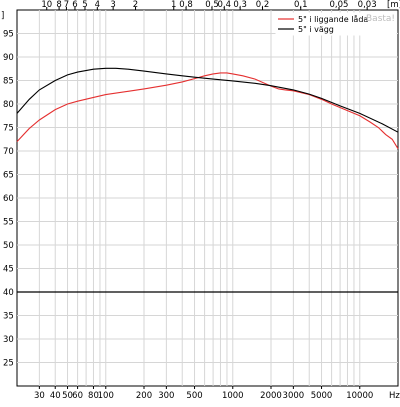 Image resolution: width=400 pixels, height=407 pixels. Describe the element at coordinates (8, 152) in the screenshot. I see `y-tick-label: 70` at that location.